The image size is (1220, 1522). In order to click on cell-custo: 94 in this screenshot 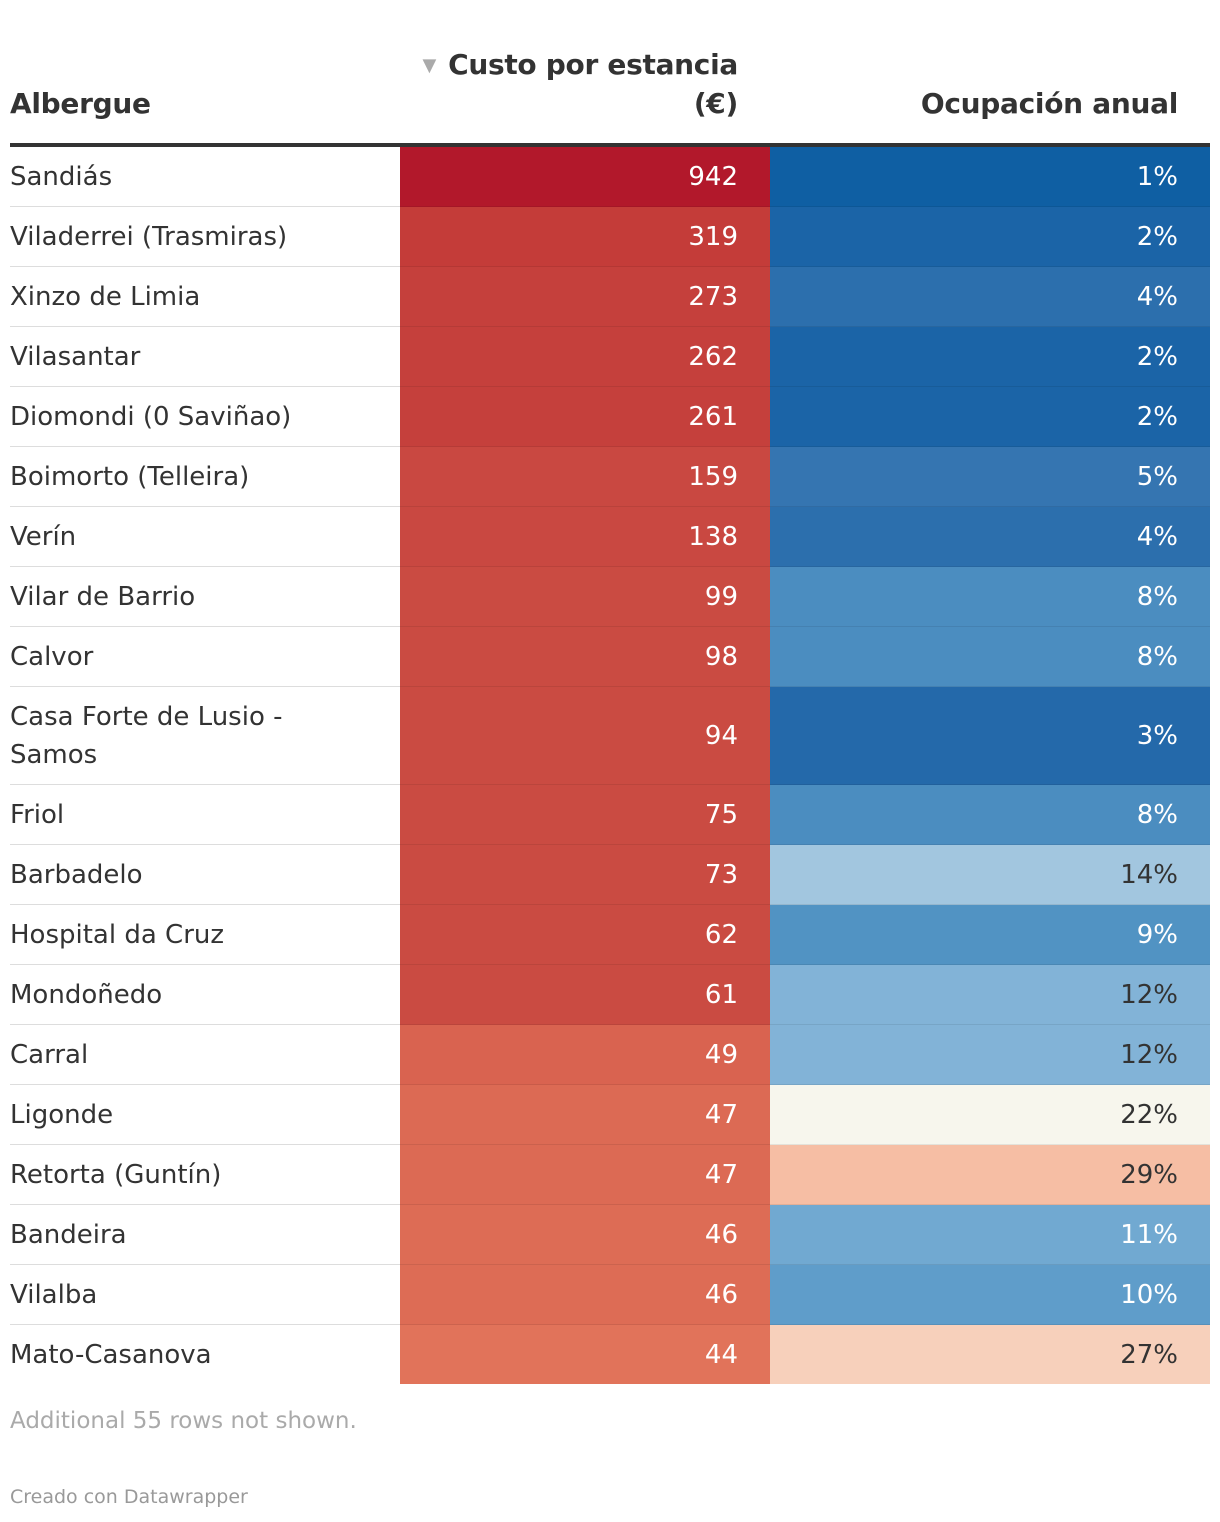, I will do `click(585, 735)`.